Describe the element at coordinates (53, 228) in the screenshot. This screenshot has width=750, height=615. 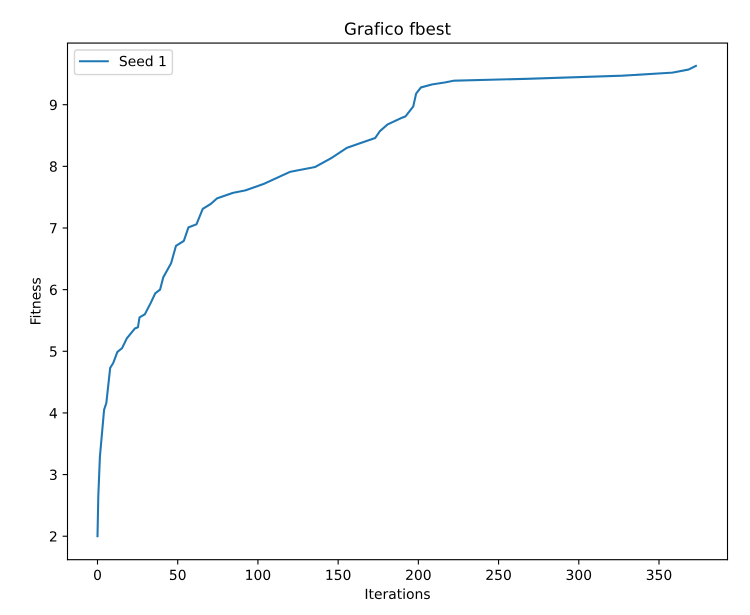
I see `y-tick-label: 7` at that location.